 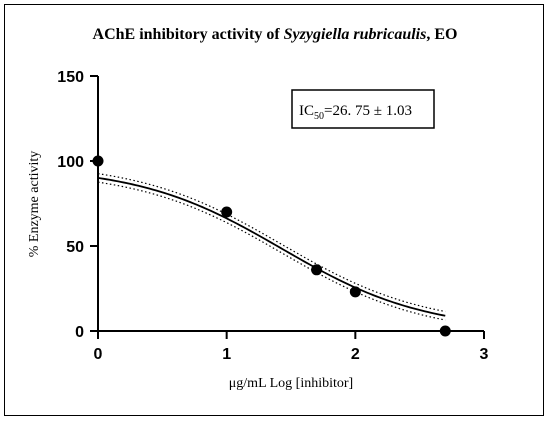 I want to click on ic50-label: IC, so click(x=306, y=111).